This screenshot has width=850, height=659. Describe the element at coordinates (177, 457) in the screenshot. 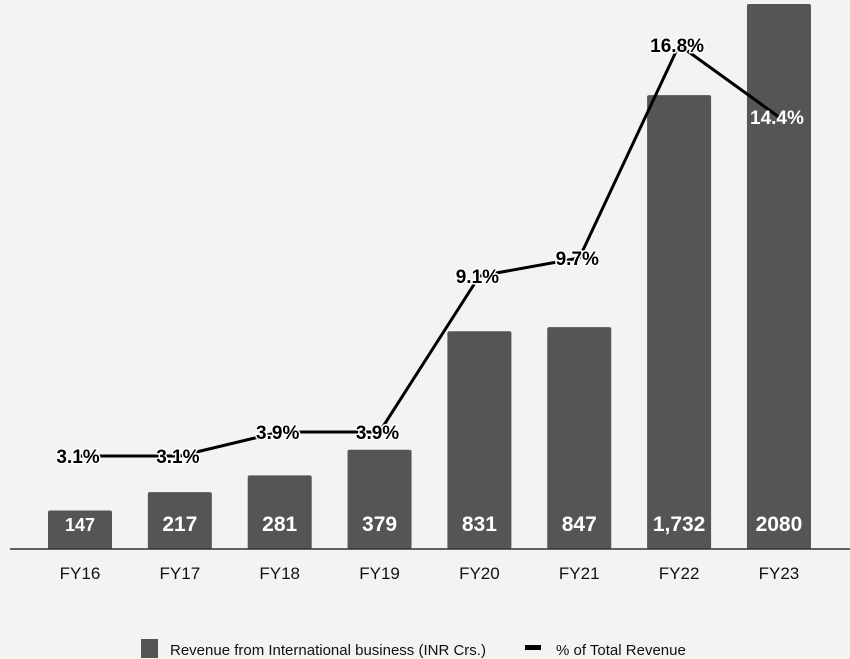

I see `percent-label-fy17: 3.1%` at that location.